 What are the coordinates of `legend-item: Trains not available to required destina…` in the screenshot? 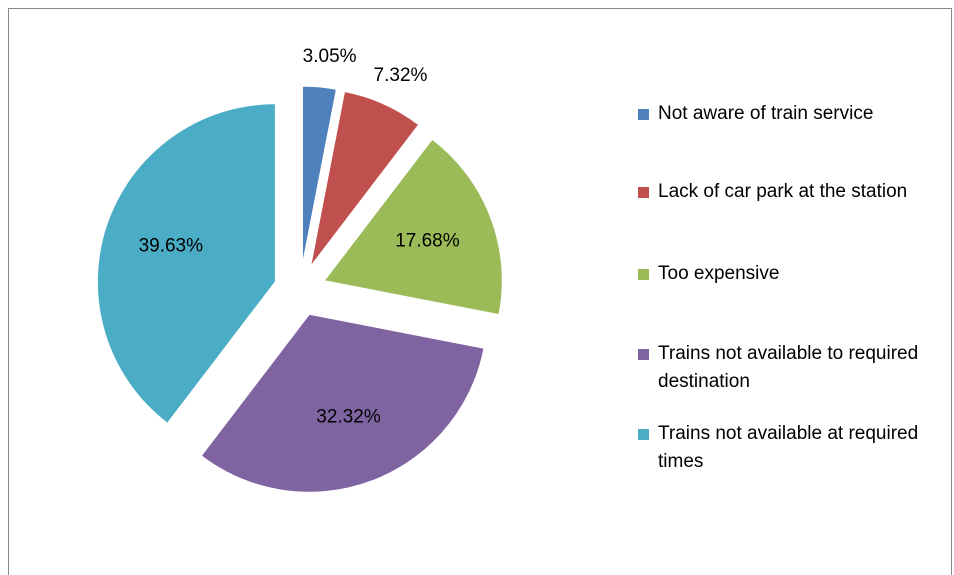 It's located at (788, 368).